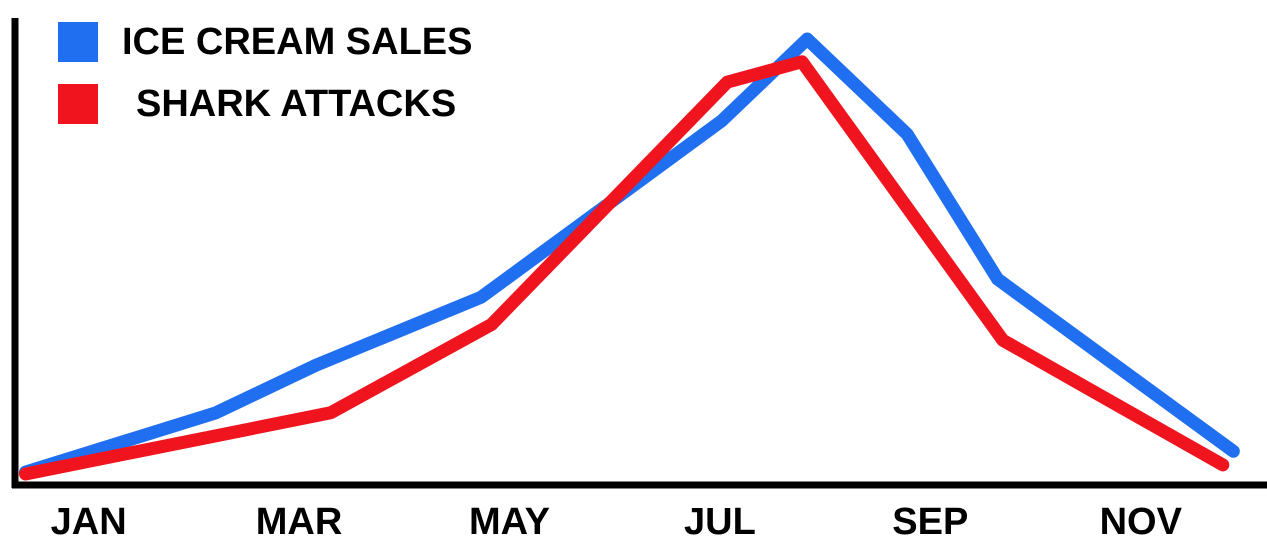 The width and height of the screenshot is (1267, 547). Describe the element at coordinates (297, 42) in the screenshot. I see `legend-label: ICE CREAM SALES` at that location.